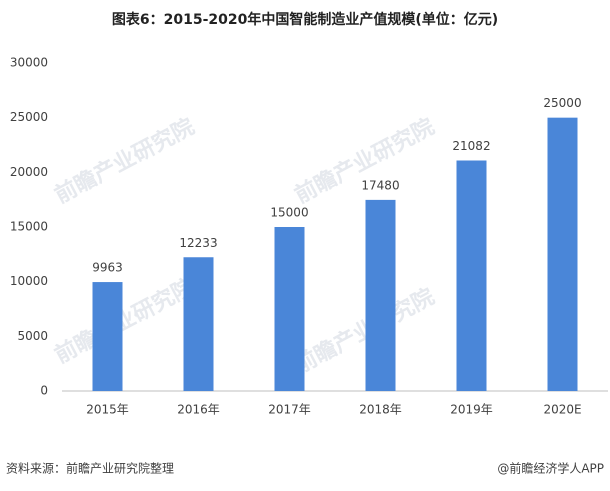 The height and width of the screenshot is (491, 610). Describe the element at coordinates (198, 243) in the screenshot. I see `value-label: 12233` at that location.